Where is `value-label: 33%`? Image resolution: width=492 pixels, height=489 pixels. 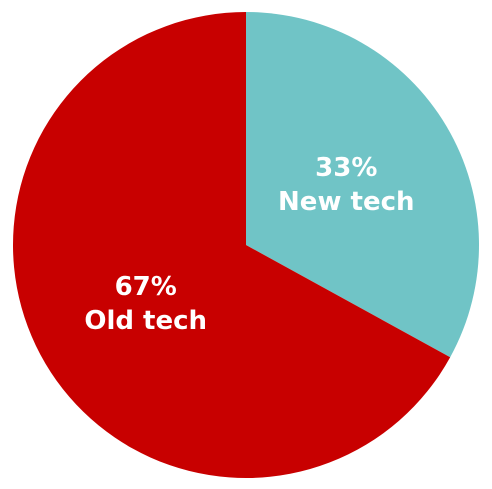
value-label: 33% is located at coordinates (346, 168).